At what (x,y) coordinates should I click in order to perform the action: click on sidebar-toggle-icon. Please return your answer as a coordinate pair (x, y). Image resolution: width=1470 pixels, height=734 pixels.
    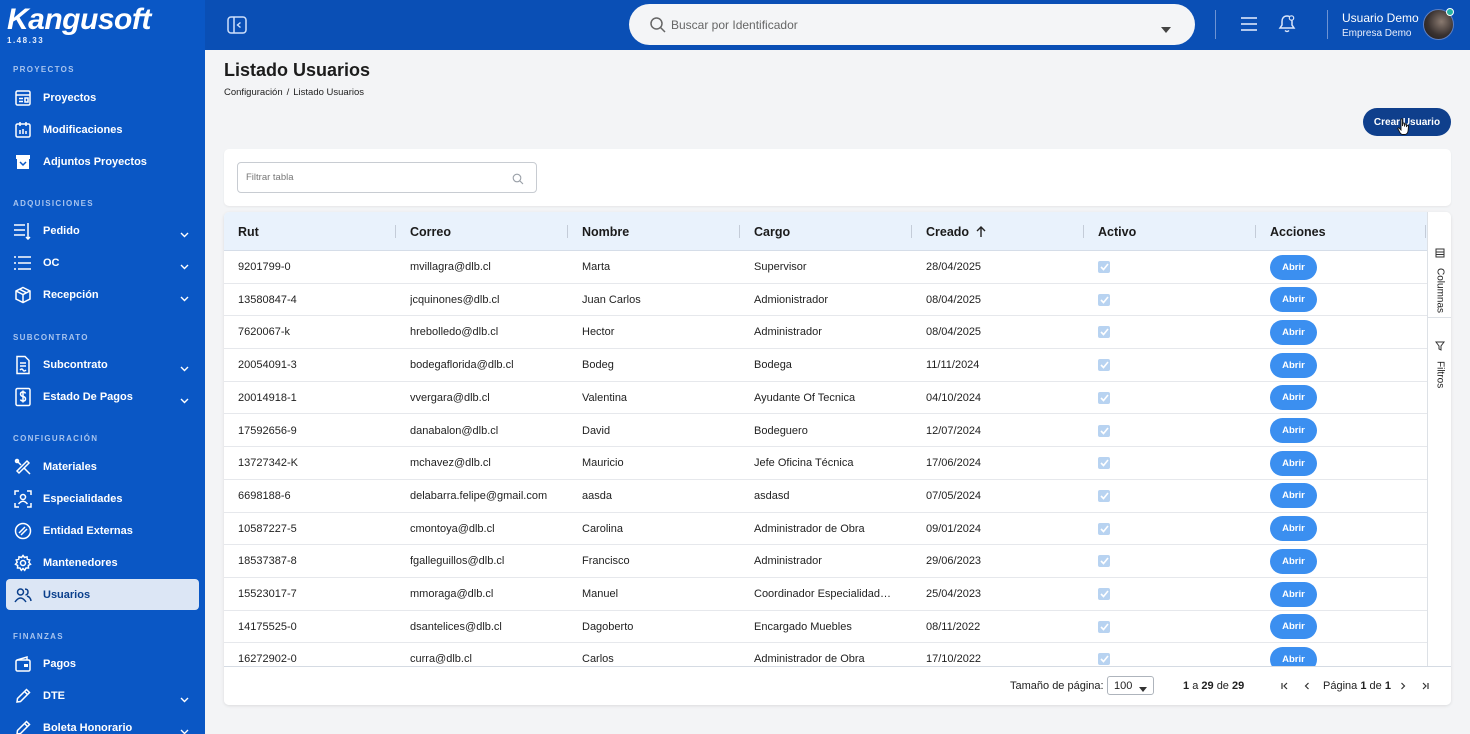
    Looking at the image, I should click on (237, 25).